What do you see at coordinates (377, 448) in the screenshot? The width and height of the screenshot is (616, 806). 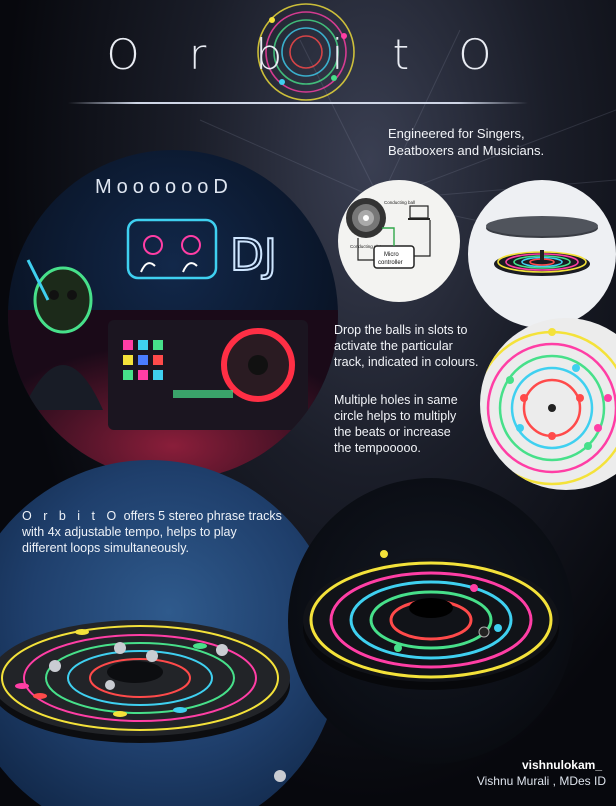 I see `multi-line-4: the tempooooo.` at bounding box center [377, 448].